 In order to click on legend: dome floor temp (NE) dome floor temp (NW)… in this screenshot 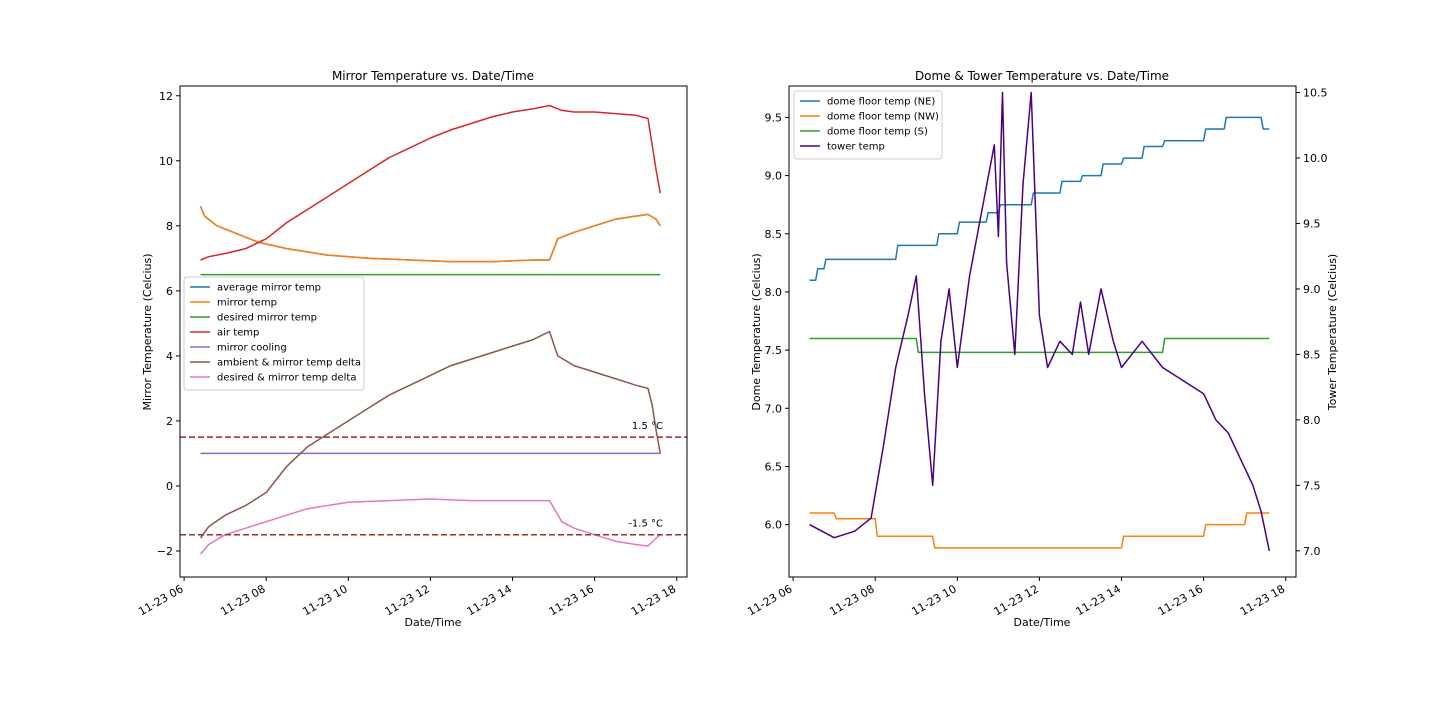, I will do `click(868, 125)`.